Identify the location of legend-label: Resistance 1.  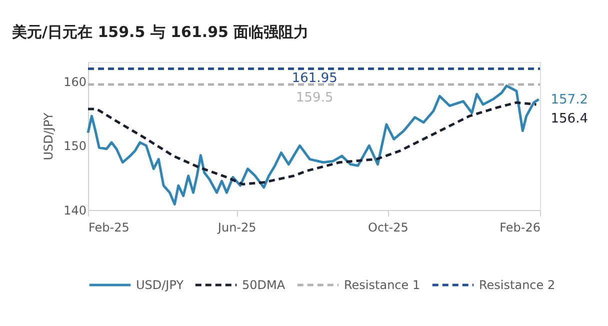
(382, 285).